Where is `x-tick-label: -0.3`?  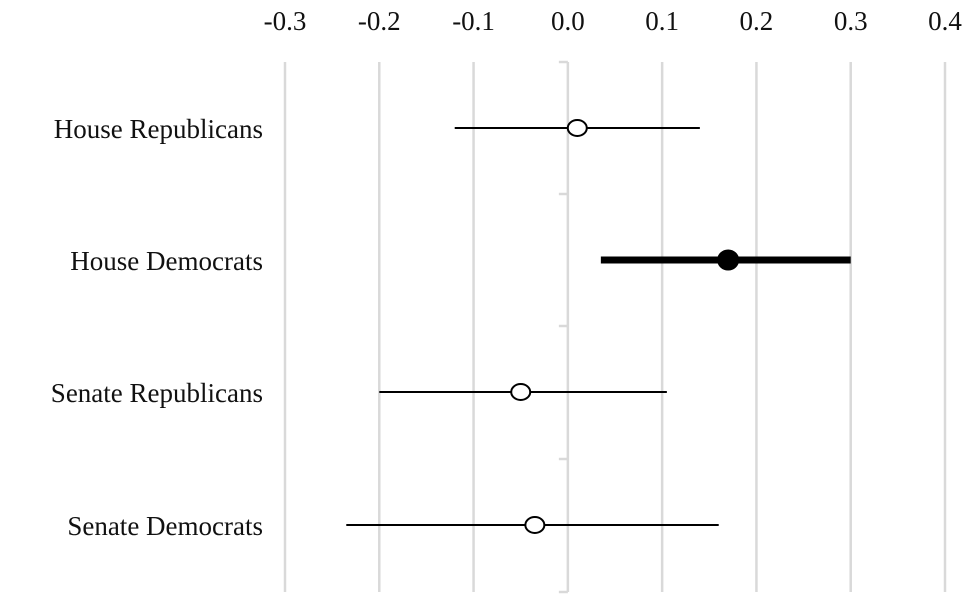
x-tick-label: -0.3 is located at coordinates (285, 21).